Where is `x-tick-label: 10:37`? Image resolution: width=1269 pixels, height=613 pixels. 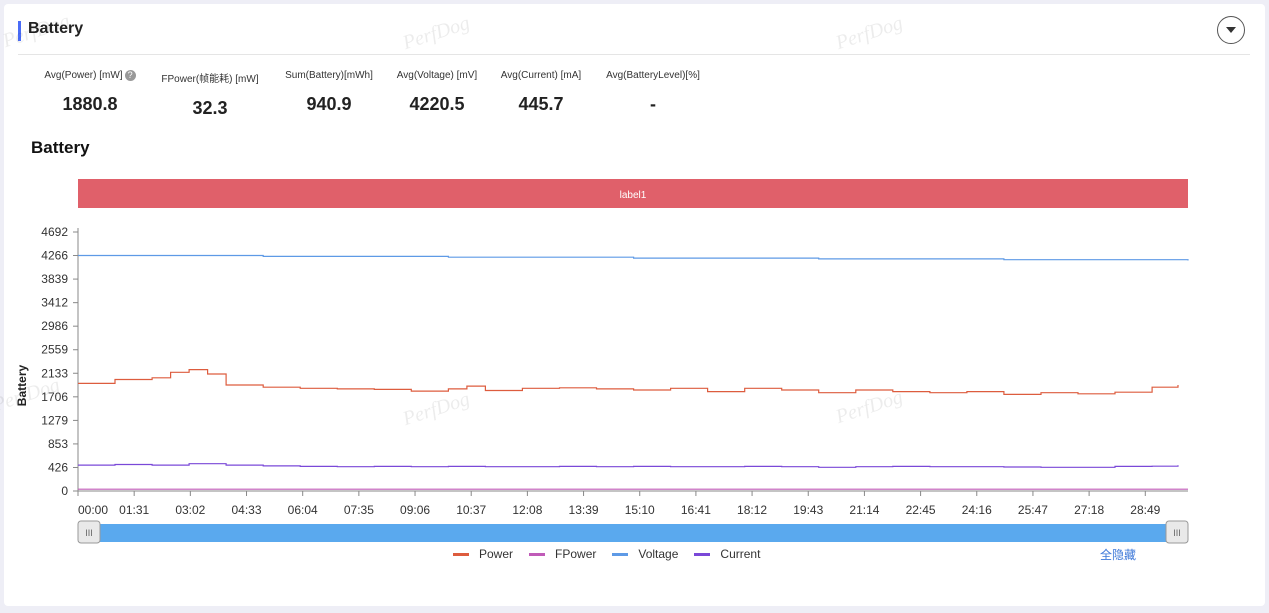 x-tick-label: 10:37 is located at coordinates (471, 510).